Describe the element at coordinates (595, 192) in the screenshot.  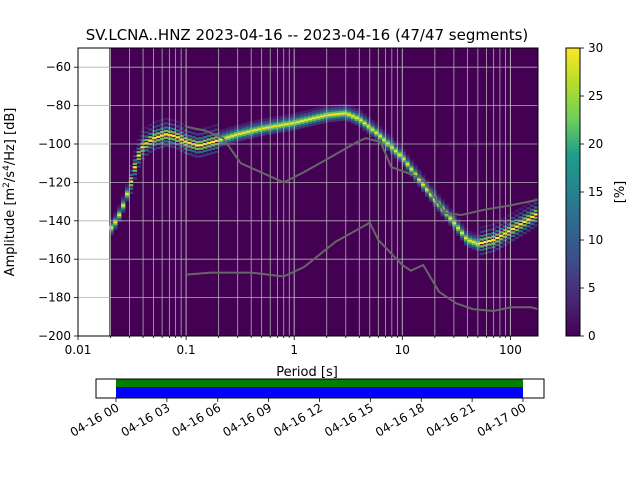
I see `colorbar-tick-label: 15` at that location.